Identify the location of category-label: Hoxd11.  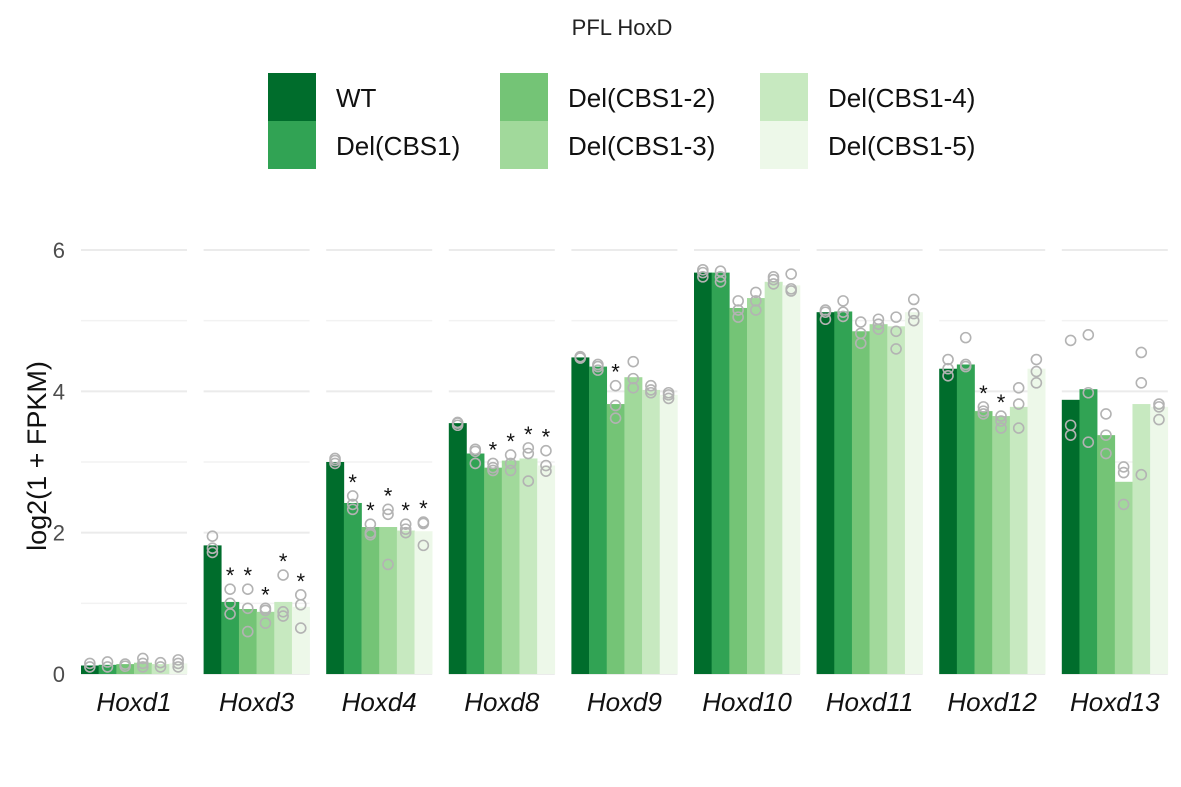
(870, 702).